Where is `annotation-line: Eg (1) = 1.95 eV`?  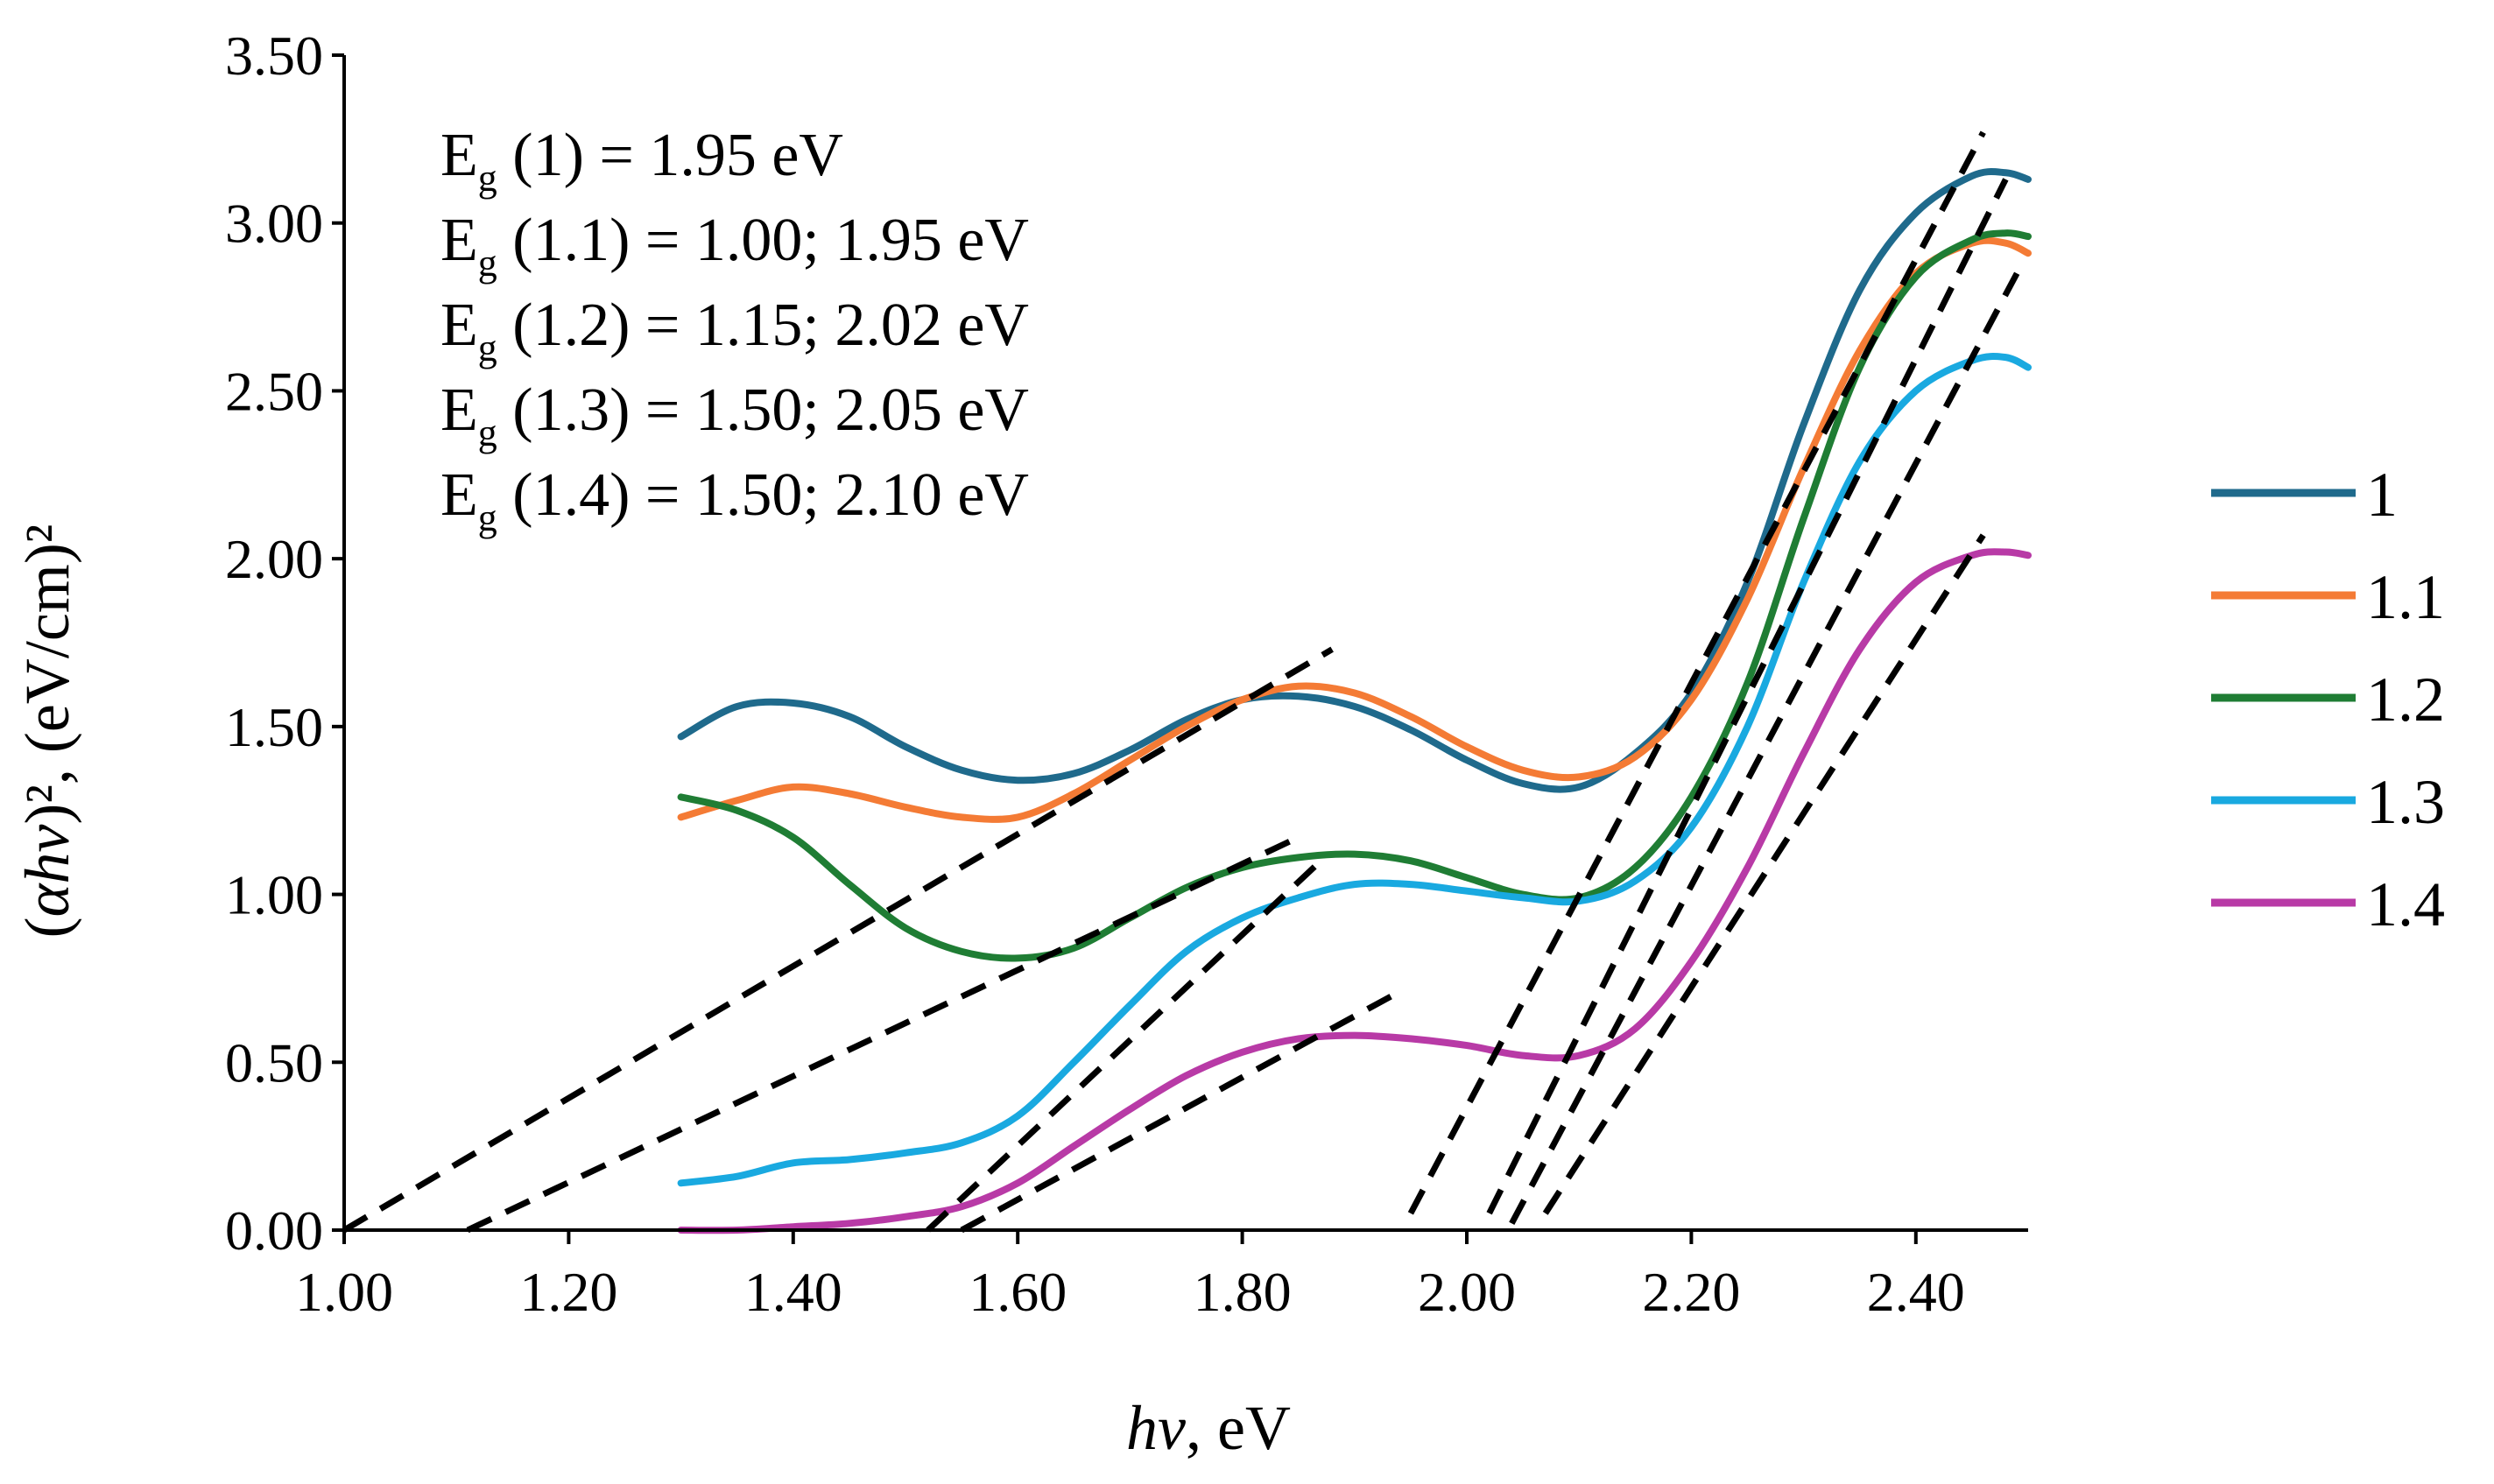 annotation-line: Eg (1) = 1.95 eV is located at coordinates (641, 161).